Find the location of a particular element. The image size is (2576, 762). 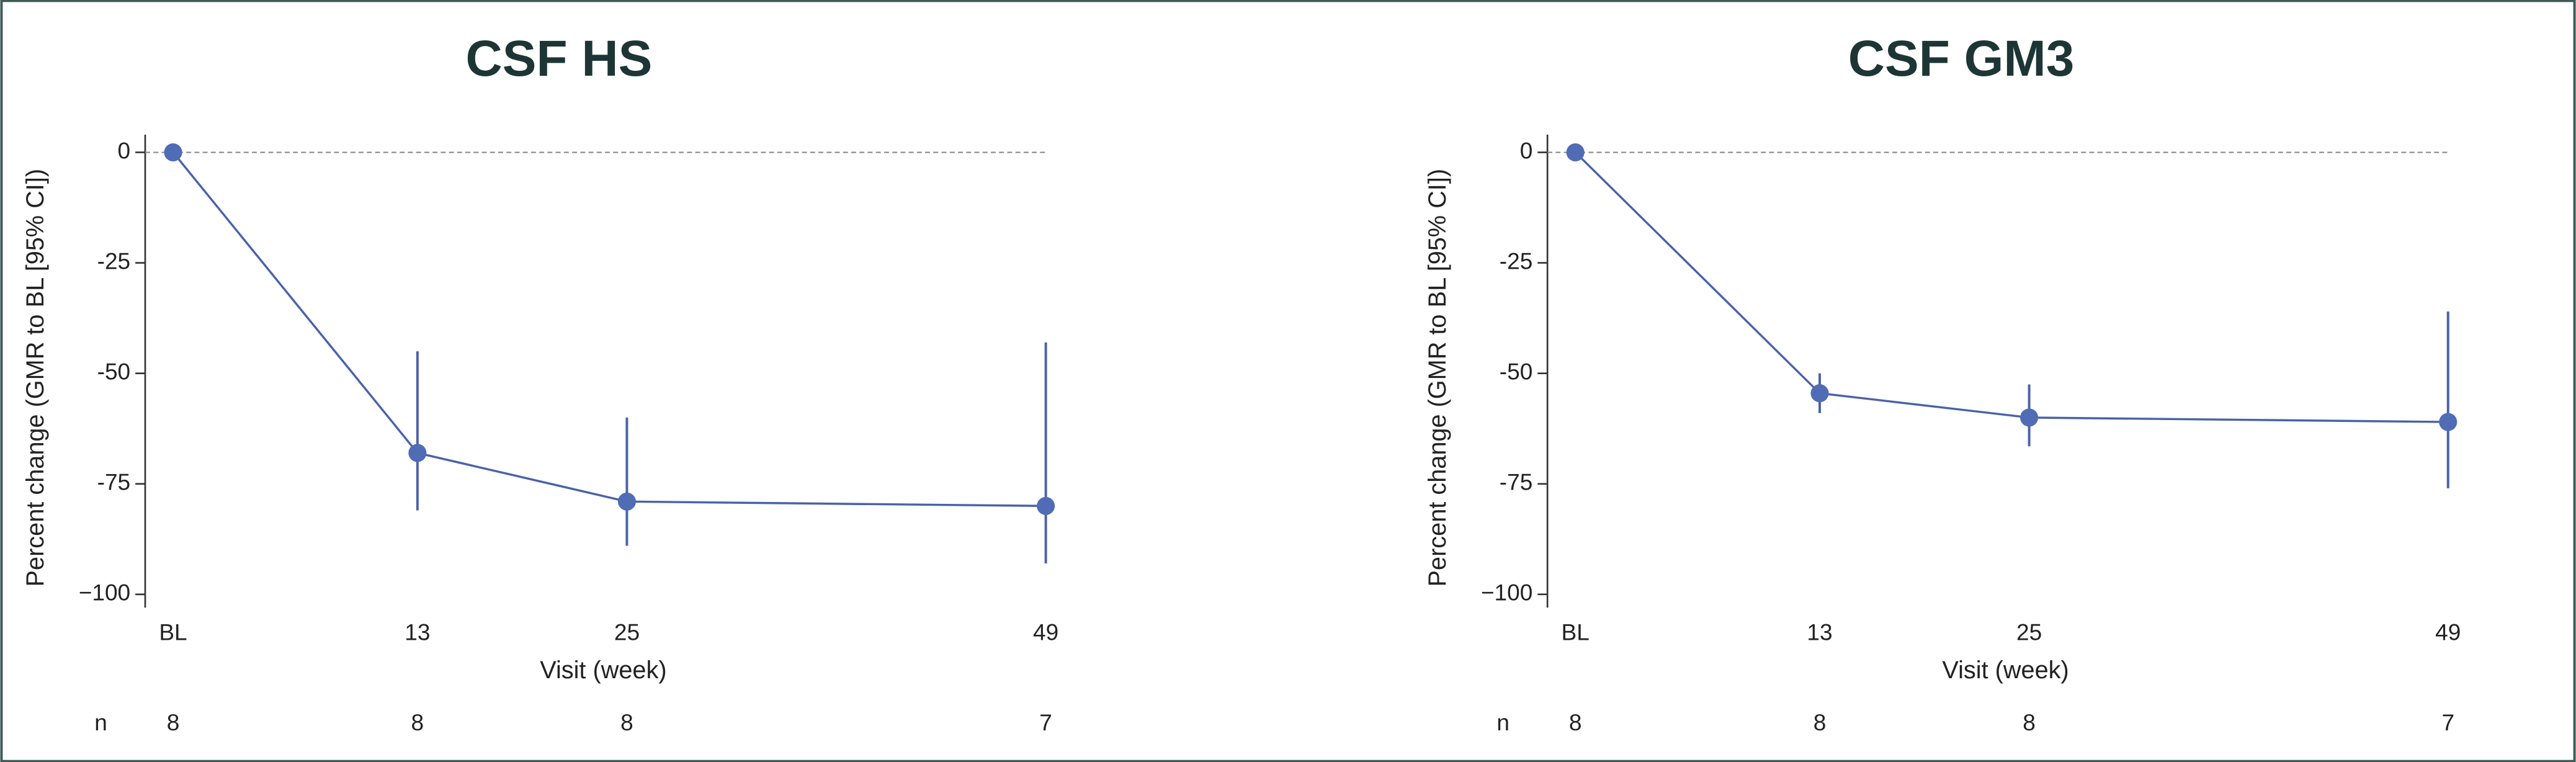

chart-title: CSF GM3 is located at coordinates (1961, 58).